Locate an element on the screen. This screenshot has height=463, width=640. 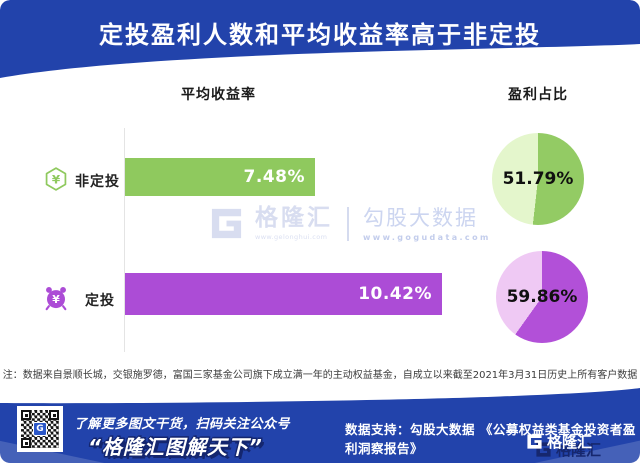
bar-nondingtou: 7.48% is located at coordinates (220, 177).